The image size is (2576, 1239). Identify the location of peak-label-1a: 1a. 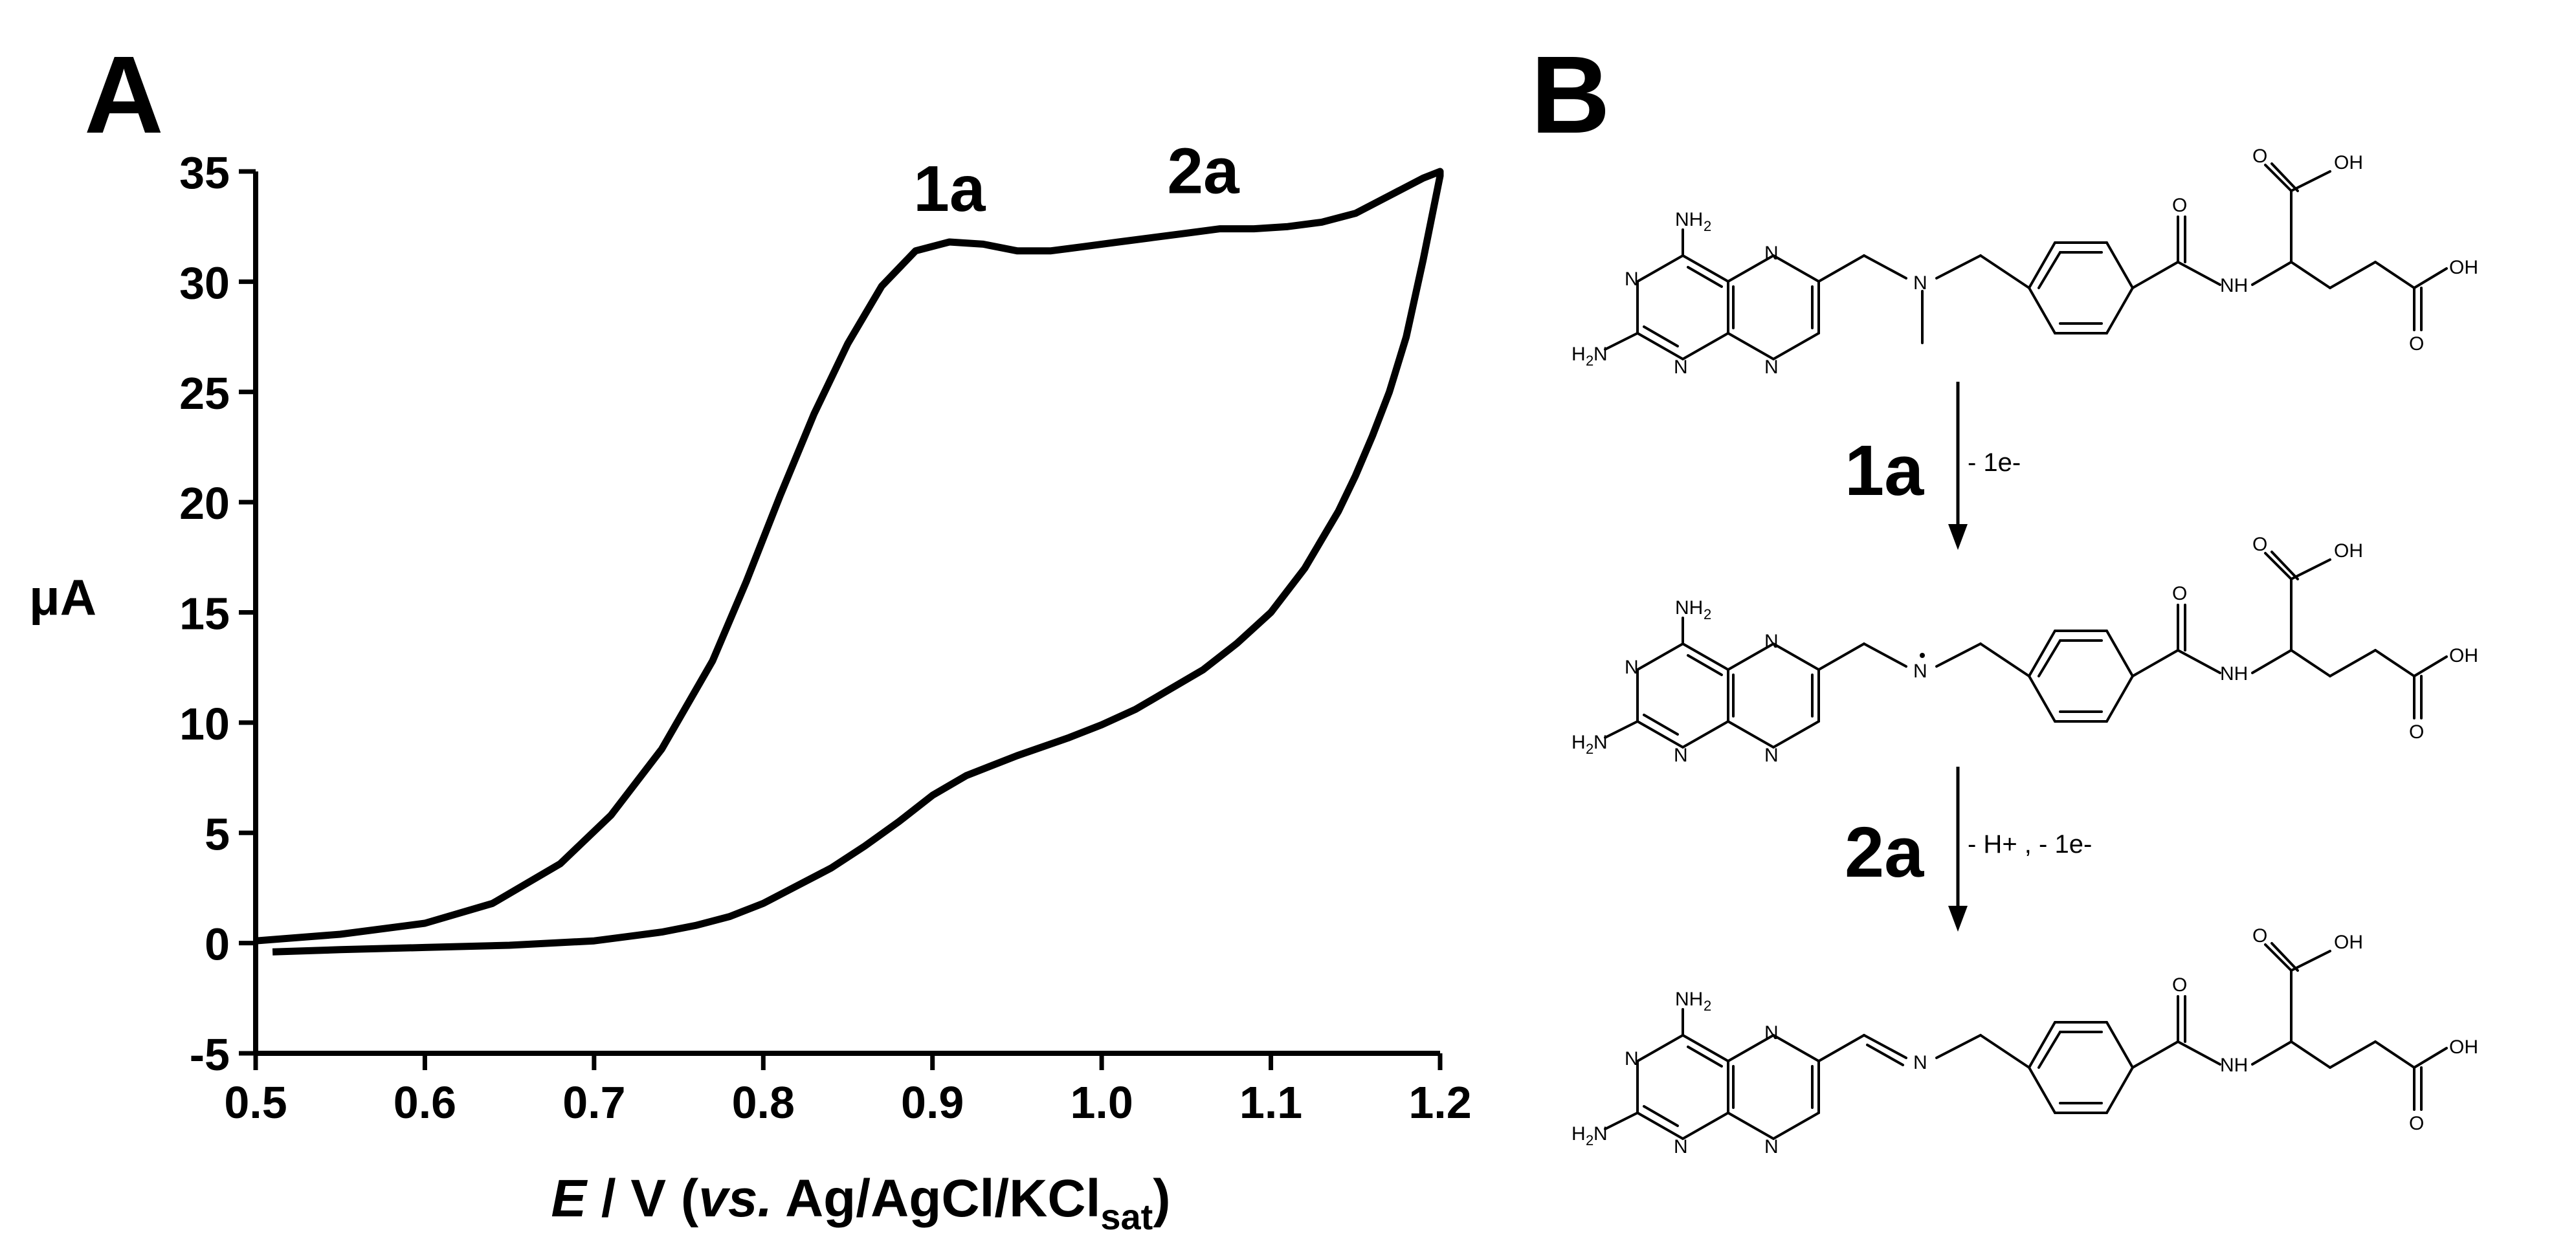
(949, 189).